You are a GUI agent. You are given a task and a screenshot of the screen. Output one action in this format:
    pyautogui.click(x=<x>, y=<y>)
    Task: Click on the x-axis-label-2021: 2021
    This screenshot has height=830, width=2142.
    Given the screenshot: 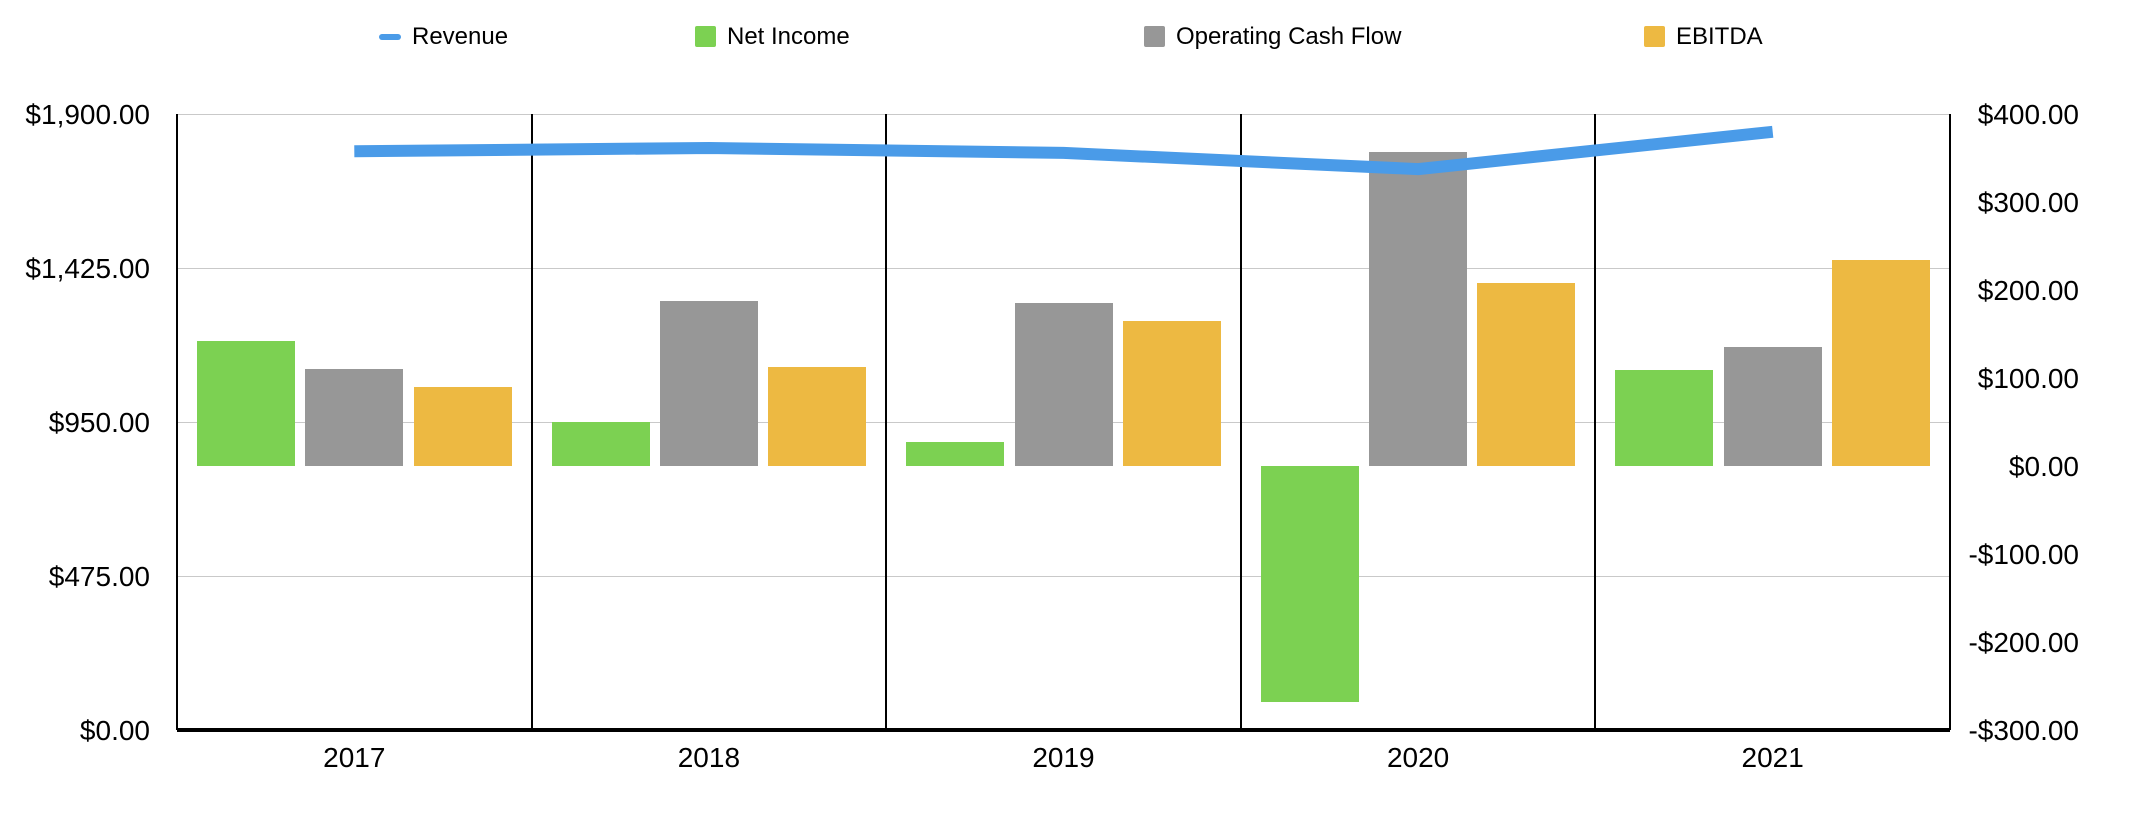 What is the action you would take?
    pyautogui.click(x=1772, y=757)
    